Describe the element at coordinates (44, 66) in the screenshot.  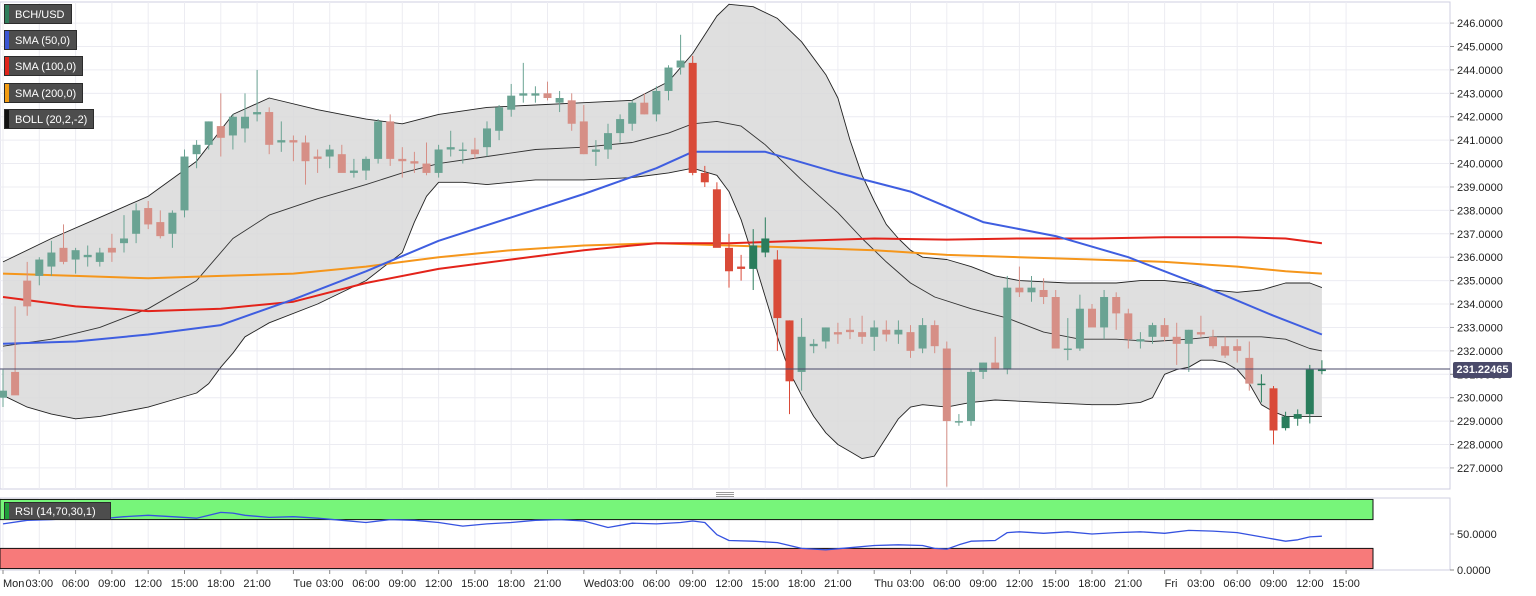
I see `legend-sma-100: SMA (100,0)` at that location.